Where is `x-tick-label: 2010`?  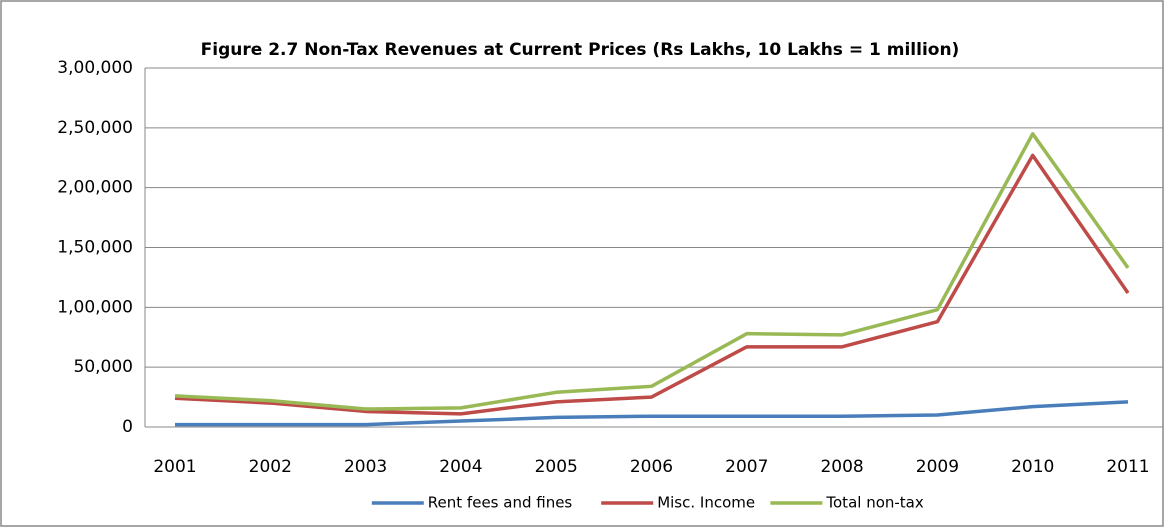 x-tick-label: 2010 is located at coordinates (1032, 467).